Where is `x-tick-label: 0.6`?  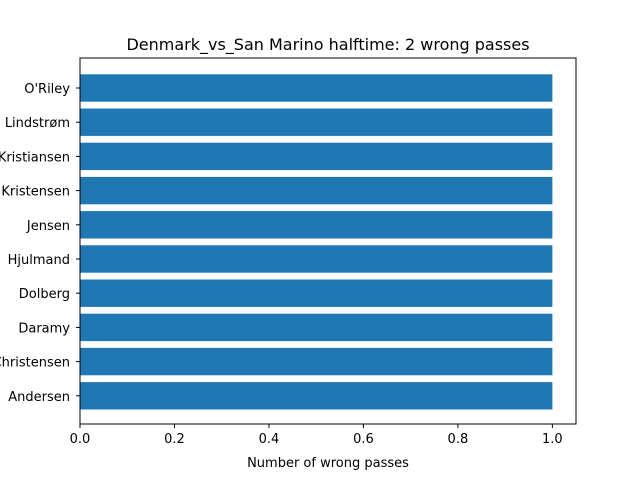
x-tick-label: 0.6 is located at coordinates (363, 439).